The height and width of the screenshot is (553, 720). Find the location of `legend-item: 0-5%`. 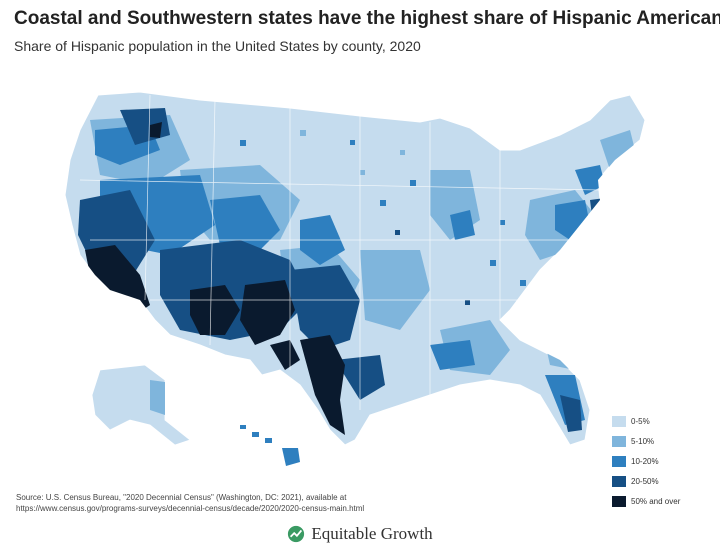

legend-item: 0-5% is located at coordinates (662, 421).